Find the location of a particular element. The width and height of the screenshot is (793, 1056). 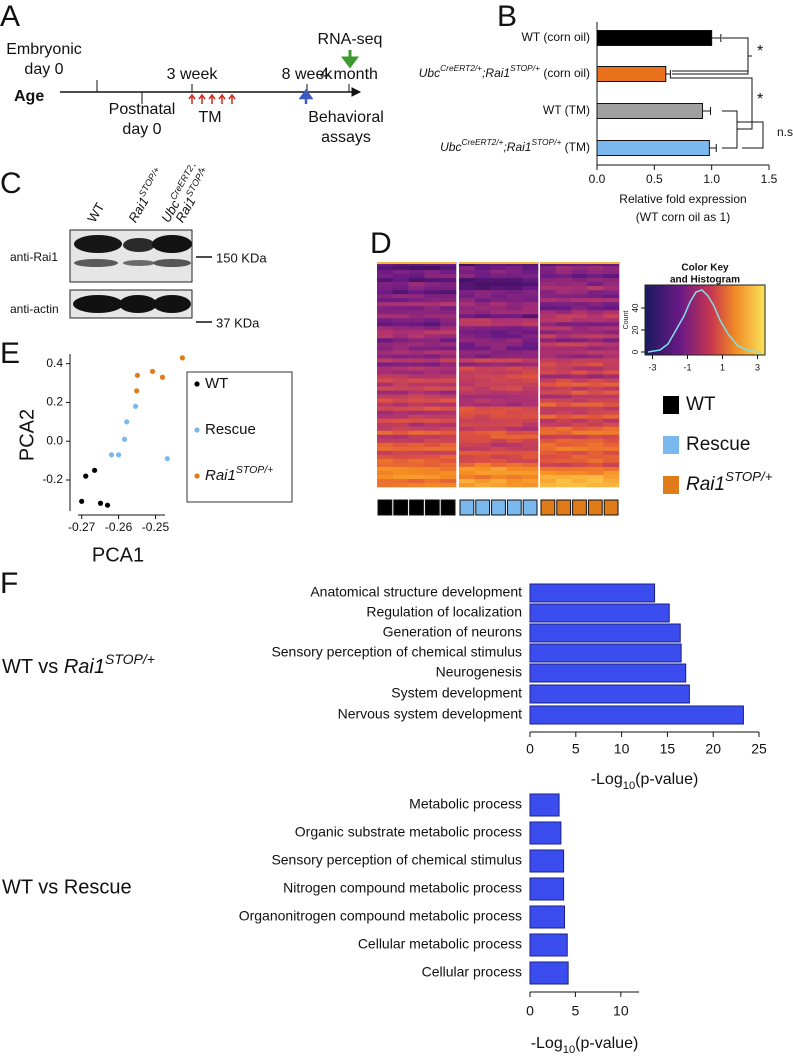

timeline-event: day 0 is located at coordinates (141, 129).